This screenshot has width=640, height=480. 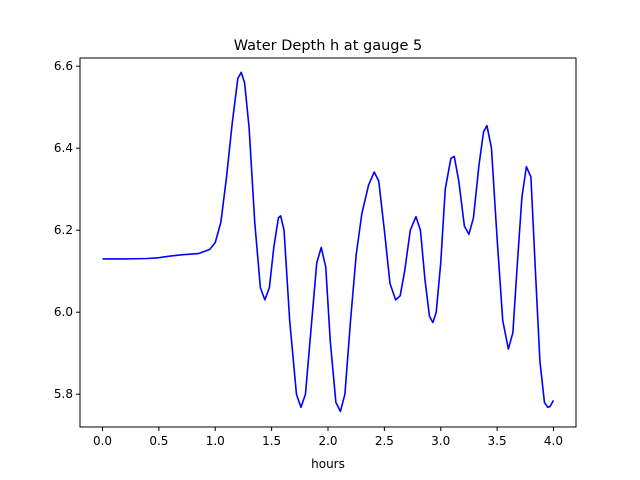 What do you see at coordinates (440, 441) in the screenshot?
I see `x-tick-label: 3.0` at bounding box center [440, 441].